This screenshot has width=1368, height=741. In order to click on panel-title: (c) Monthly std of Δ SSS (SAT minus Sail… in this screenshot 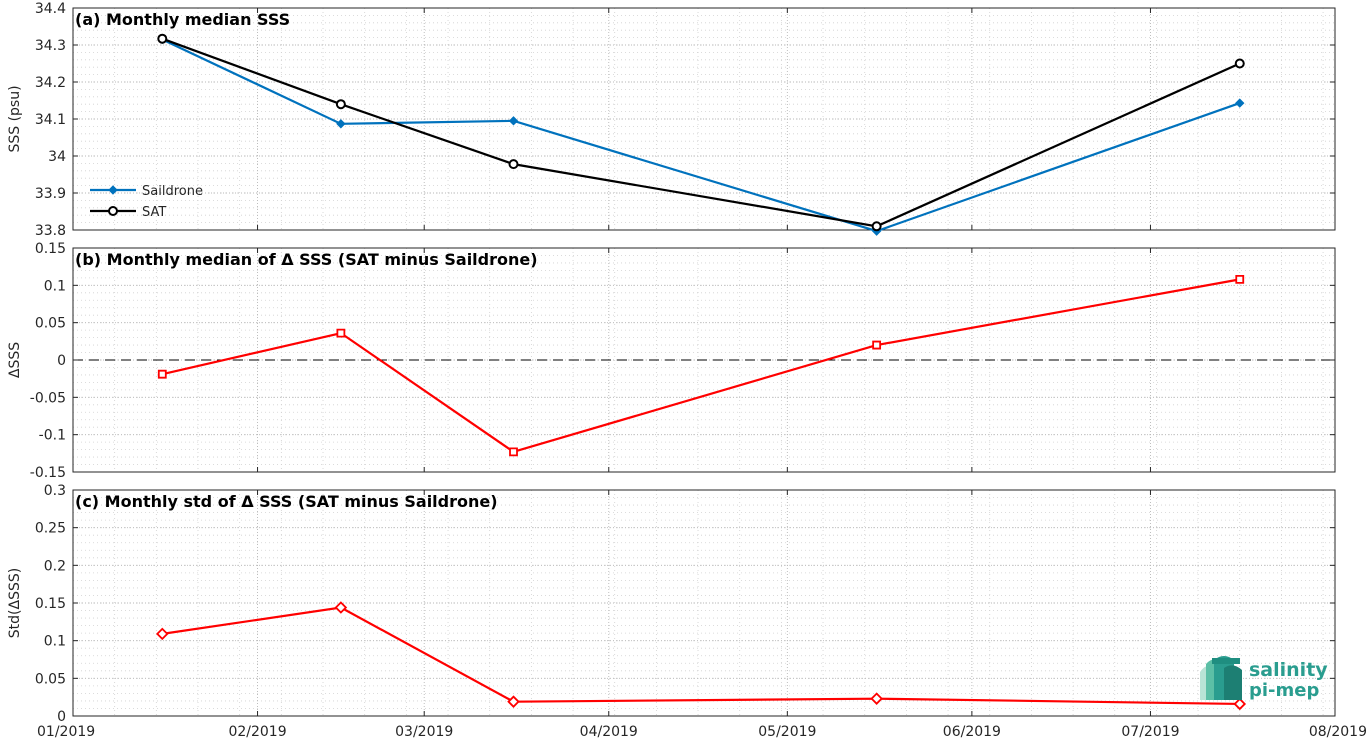, I will do `click(286, 501)`.